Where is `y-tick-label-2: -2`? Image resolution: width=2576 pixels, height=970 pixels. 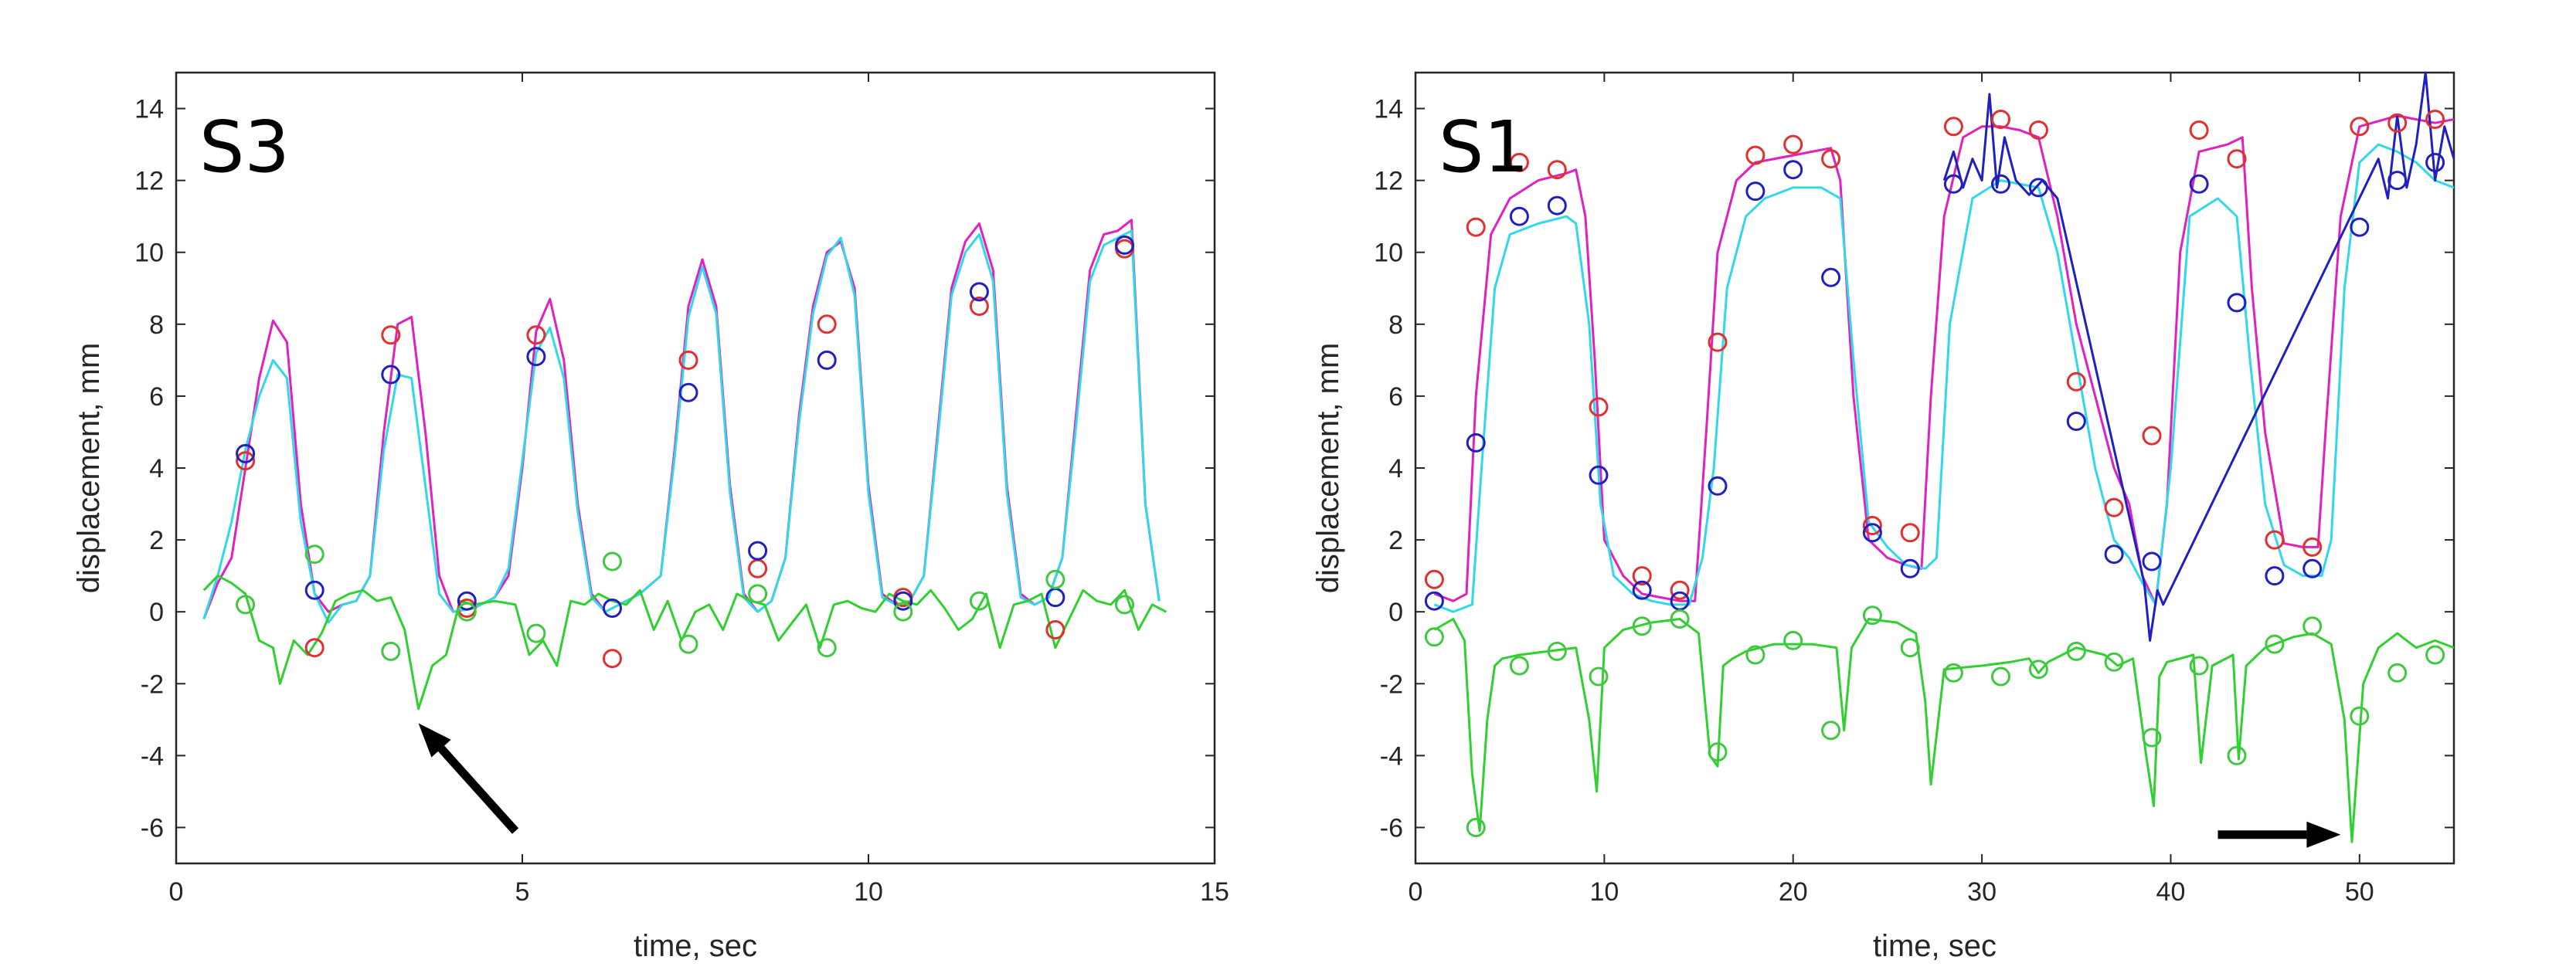 y-tick-label-2: -2 is located at coordinates (152, 684).